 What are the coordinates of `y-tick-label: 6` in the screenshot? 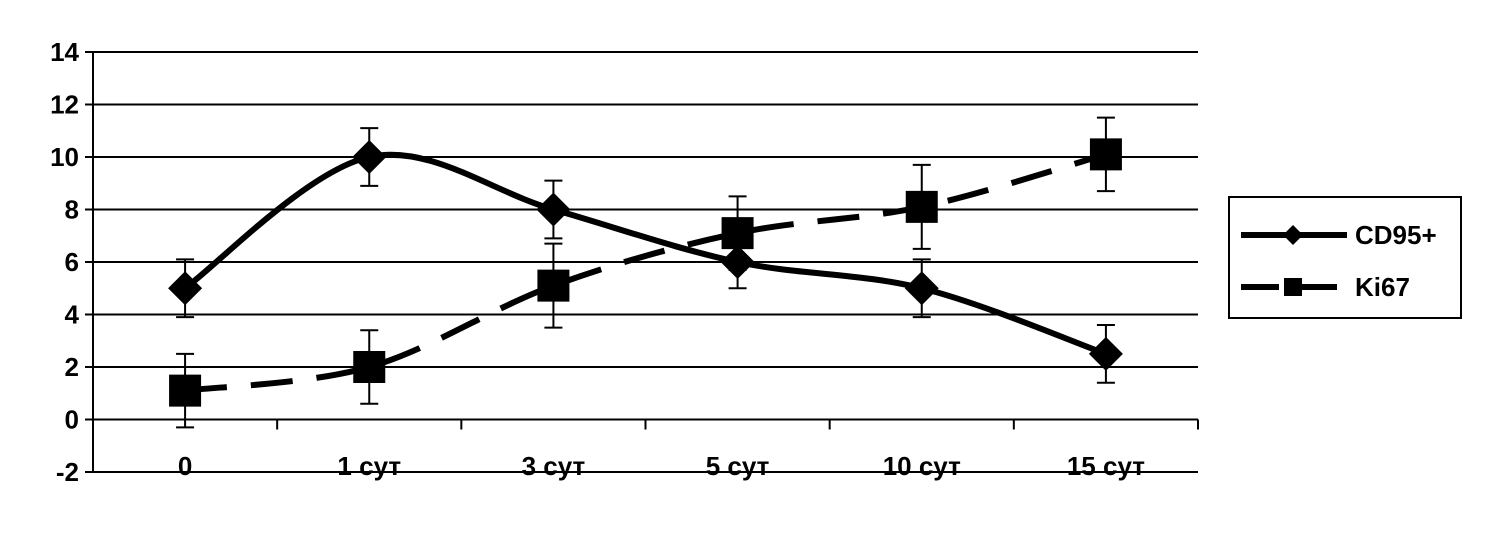 It's located at (72, 262).